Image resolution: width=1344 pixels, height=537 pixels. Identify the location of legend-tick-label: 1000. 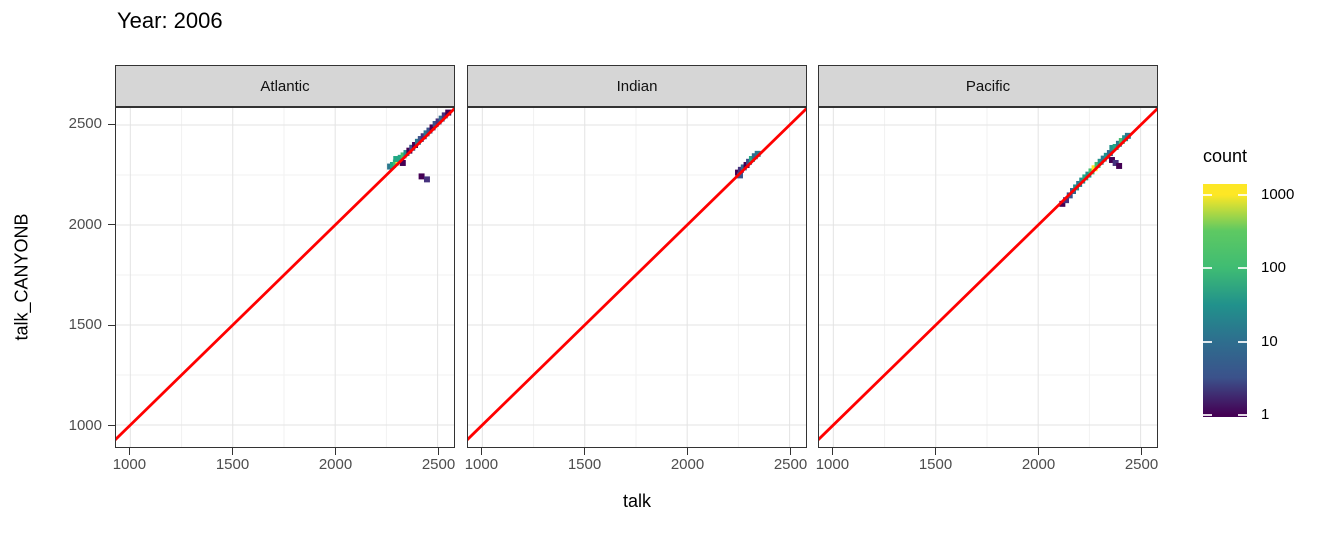
(1278, 194).